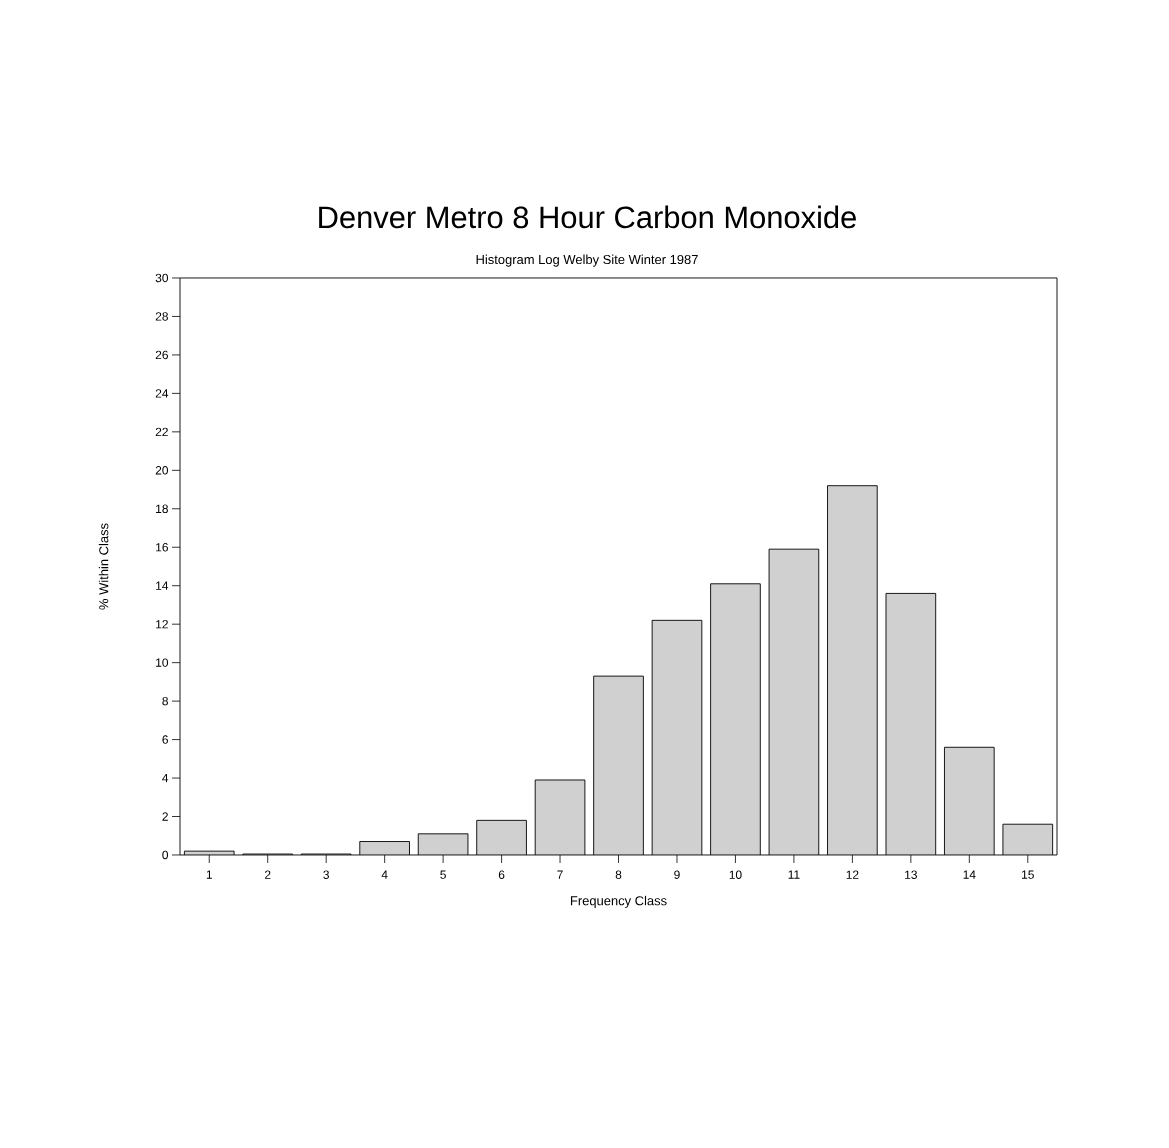 The image size is (1169, 1148). Describe the element at coordinates (165, 778) in the screenshot. I see `y-tick-label: 4` at that location.